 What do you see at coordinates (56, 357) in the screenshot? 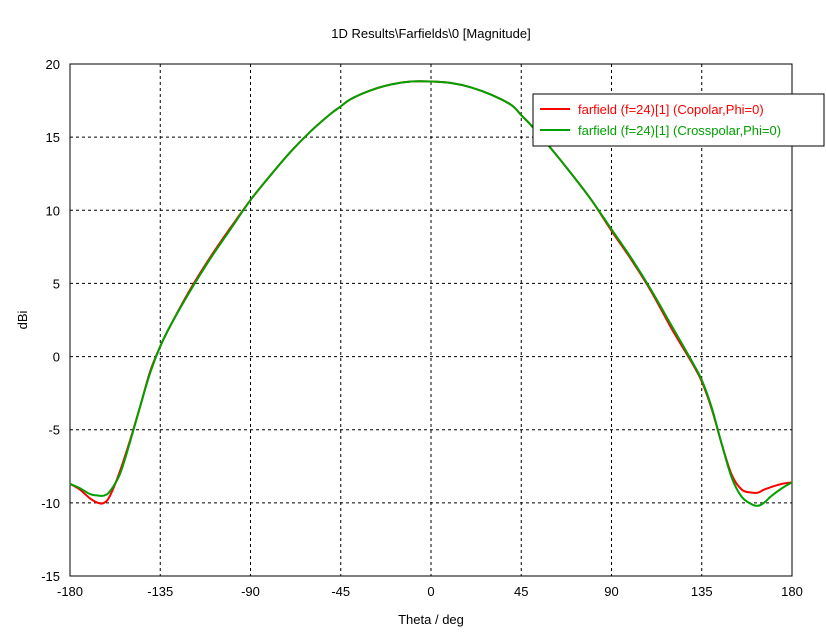
I see `y-tick-label: 0` at bounding box center [56, 357].